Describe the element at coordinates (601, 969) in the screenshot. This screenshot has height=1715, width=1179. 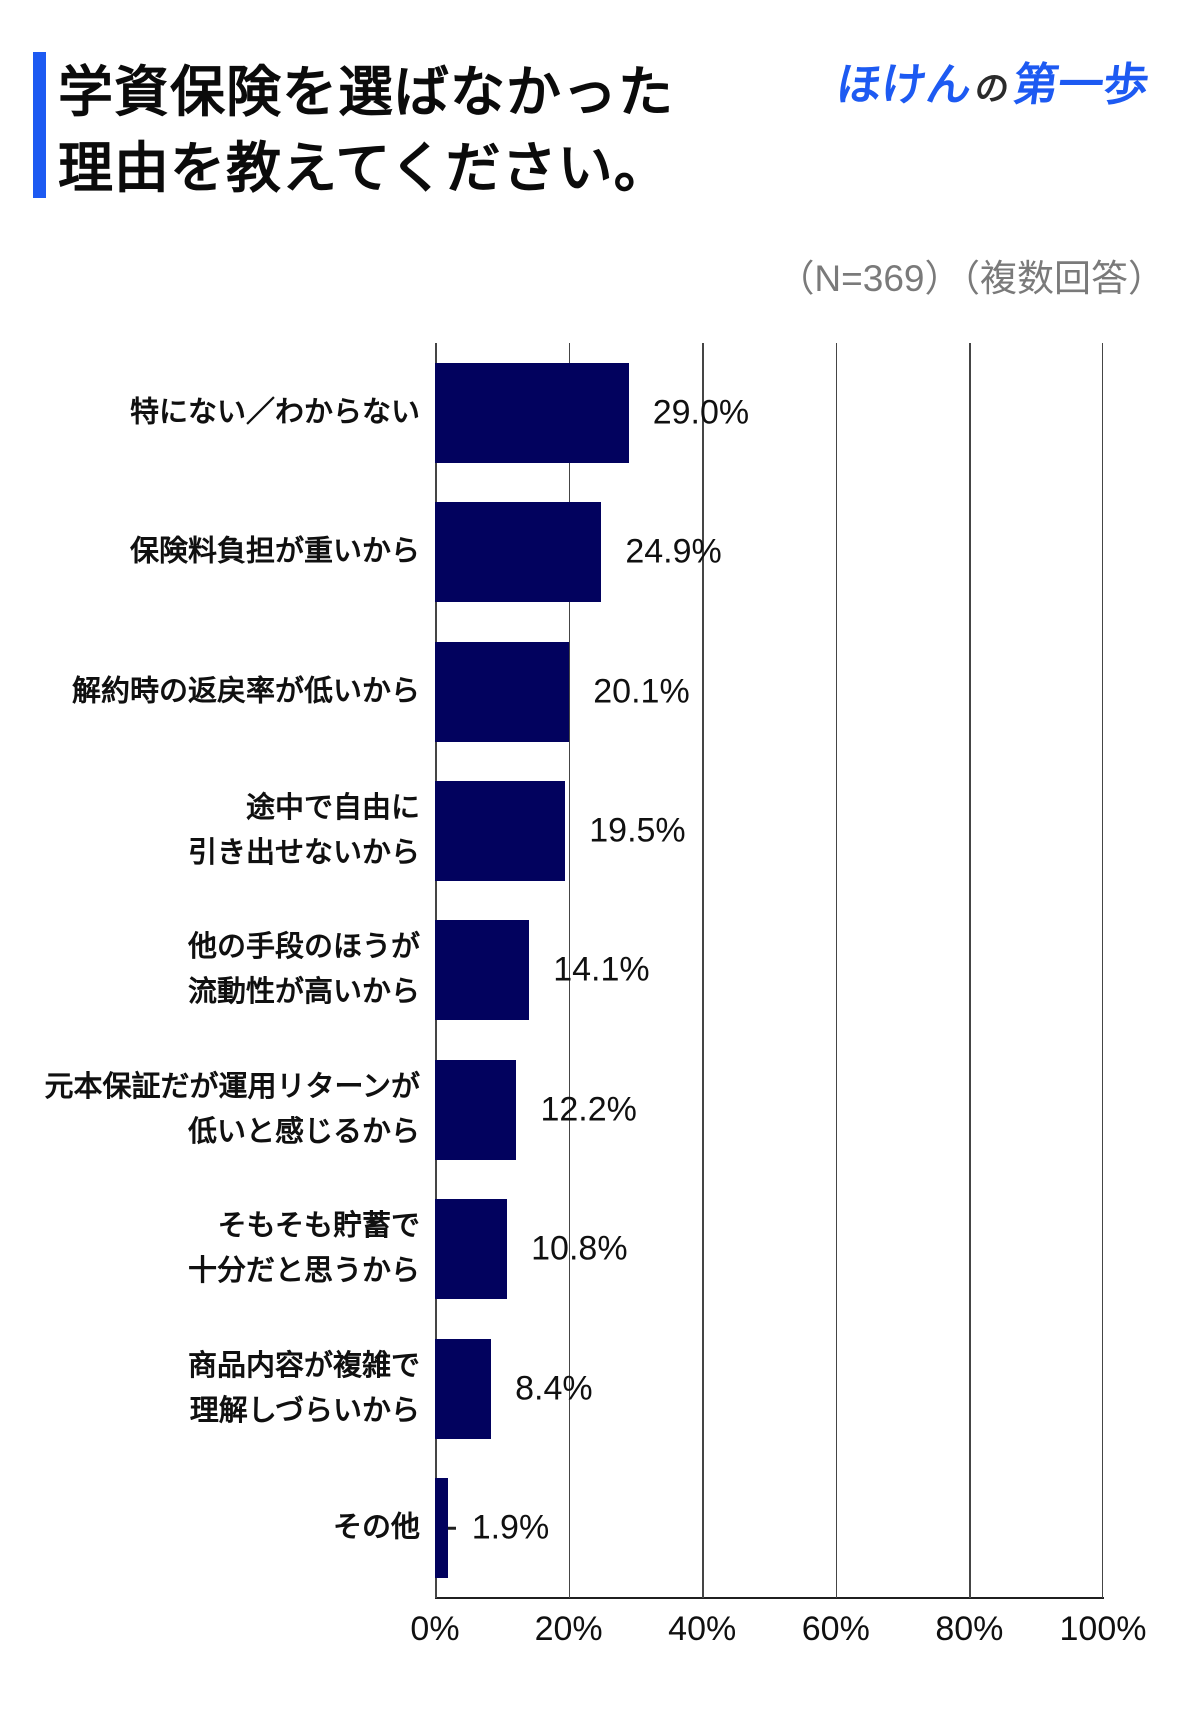
I see `value-label: 14.1%` at that location.